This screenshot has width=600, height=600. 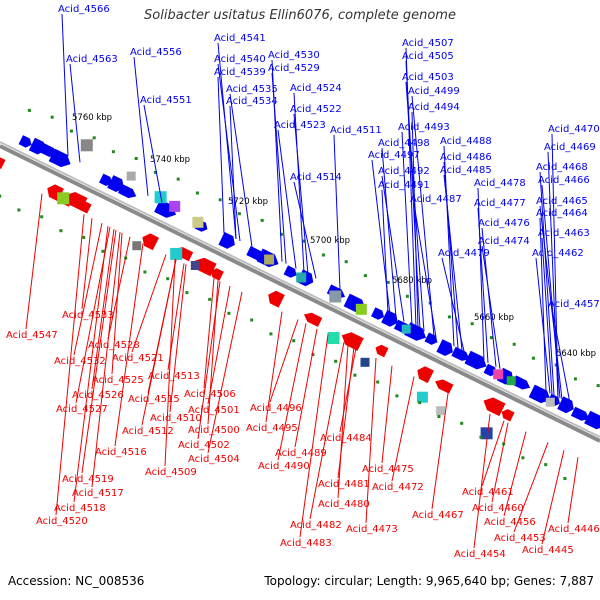 I want to click on reverse-gene-label: Acid_4490, so click(x=284, y=466).